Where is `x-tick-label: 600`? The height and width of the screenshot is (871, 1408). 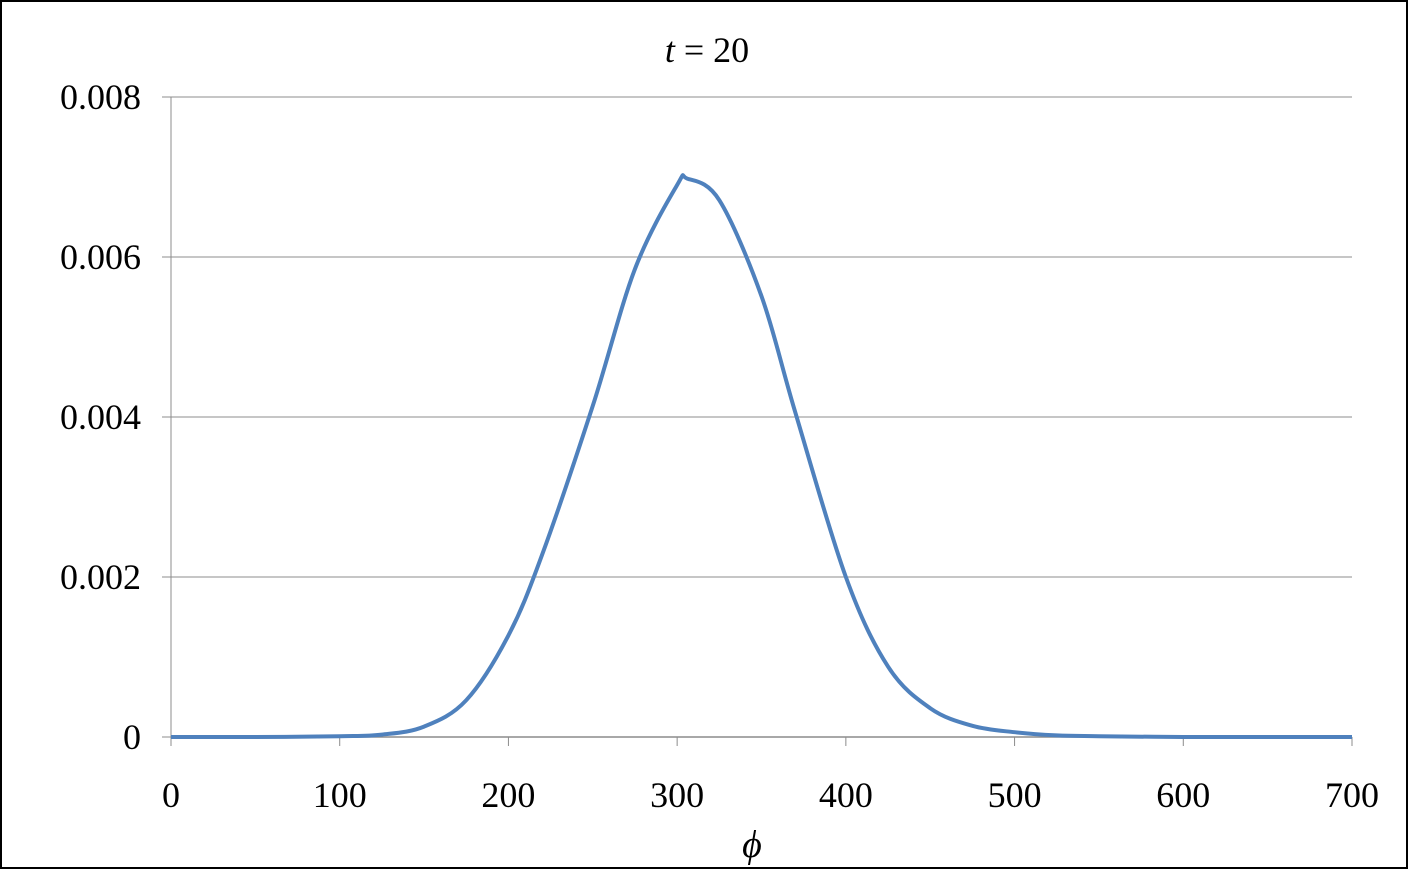
x-tick-label: 600 is located at coordinates (1183, 795).